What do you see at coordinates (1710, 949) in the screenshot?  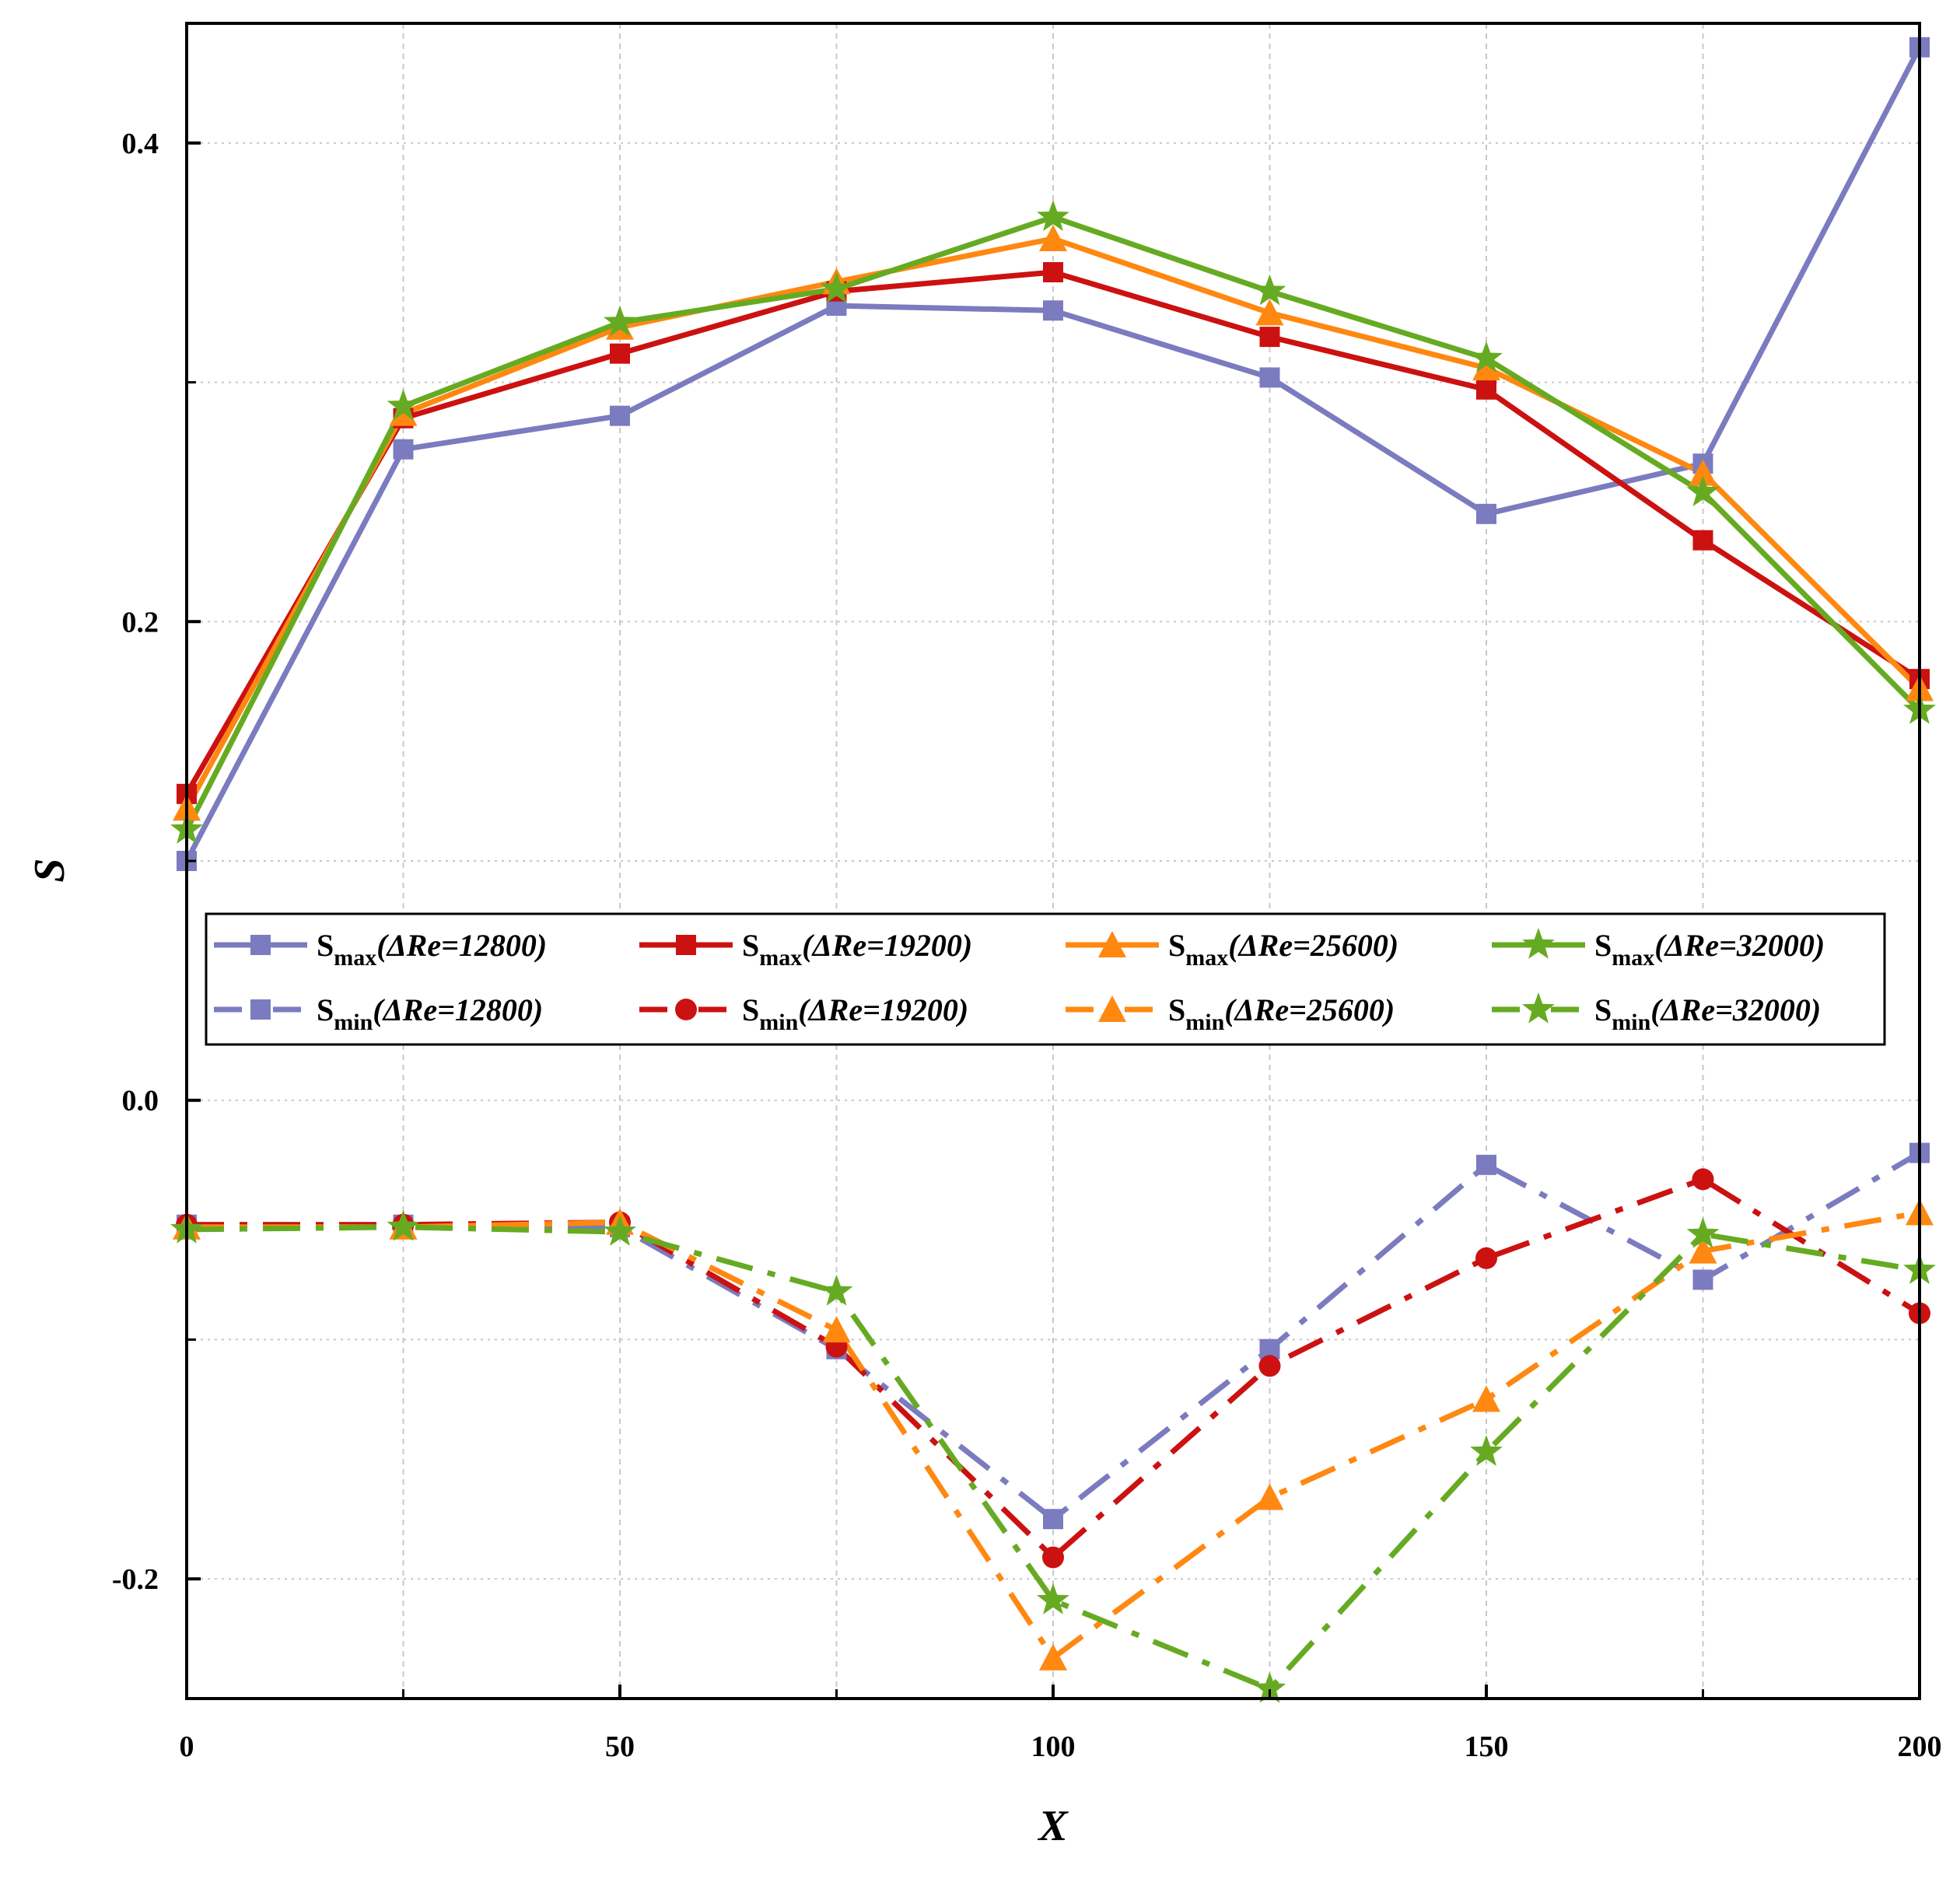 I see `legend-label-3: Smax(ΔRe=32000)` at bounding box center [1710, 949].